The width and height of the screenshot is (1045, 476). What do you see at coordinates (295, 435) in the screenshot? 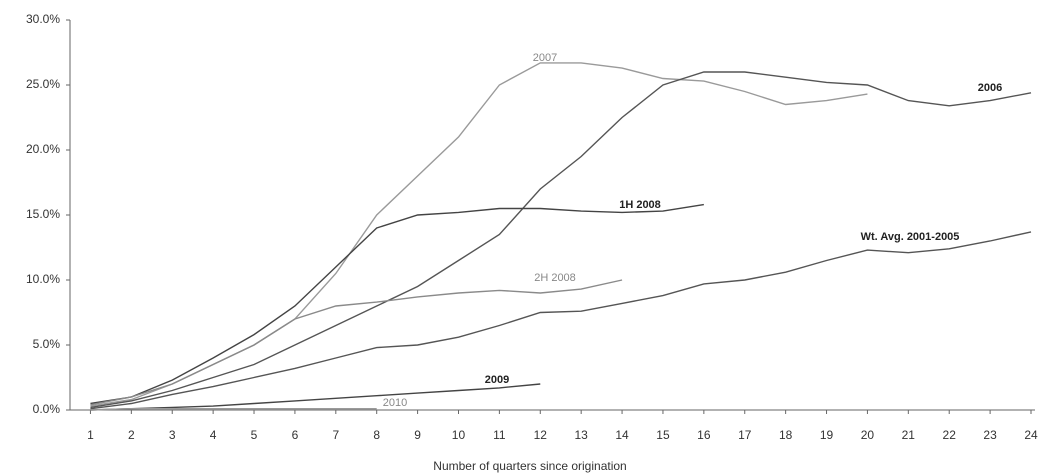
I see `x-tick-label: 6` at bounding box center [295, 435].